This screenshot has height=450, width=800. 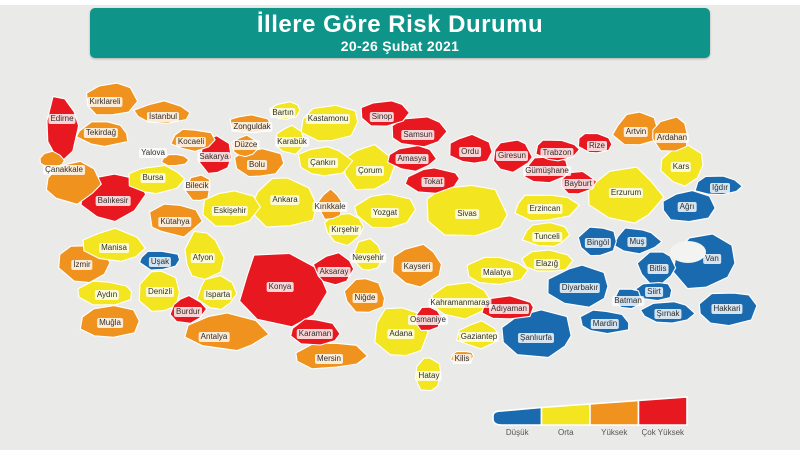 What do you see at coordinates (718, 185) in the screenshot?
I see `province-shape-Iğdır` at bounding box center [718, 185].